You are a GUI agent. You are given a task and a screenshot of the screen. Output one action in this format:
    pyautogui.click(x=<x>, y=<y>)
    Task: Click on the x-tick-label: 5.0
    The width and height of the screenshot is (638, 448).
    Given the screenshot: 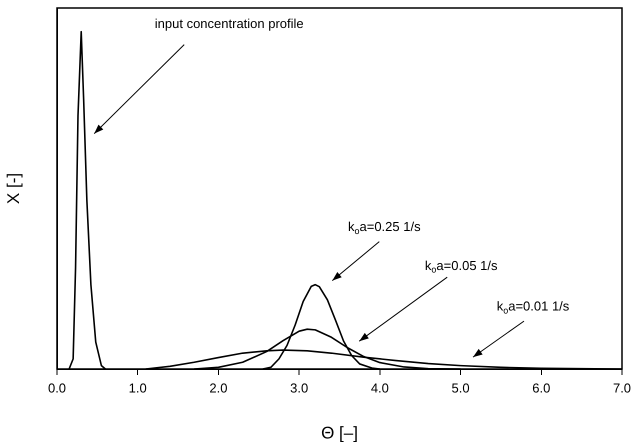 What is the action you would take?
    pyautogui.click(x=461, y=388)
    